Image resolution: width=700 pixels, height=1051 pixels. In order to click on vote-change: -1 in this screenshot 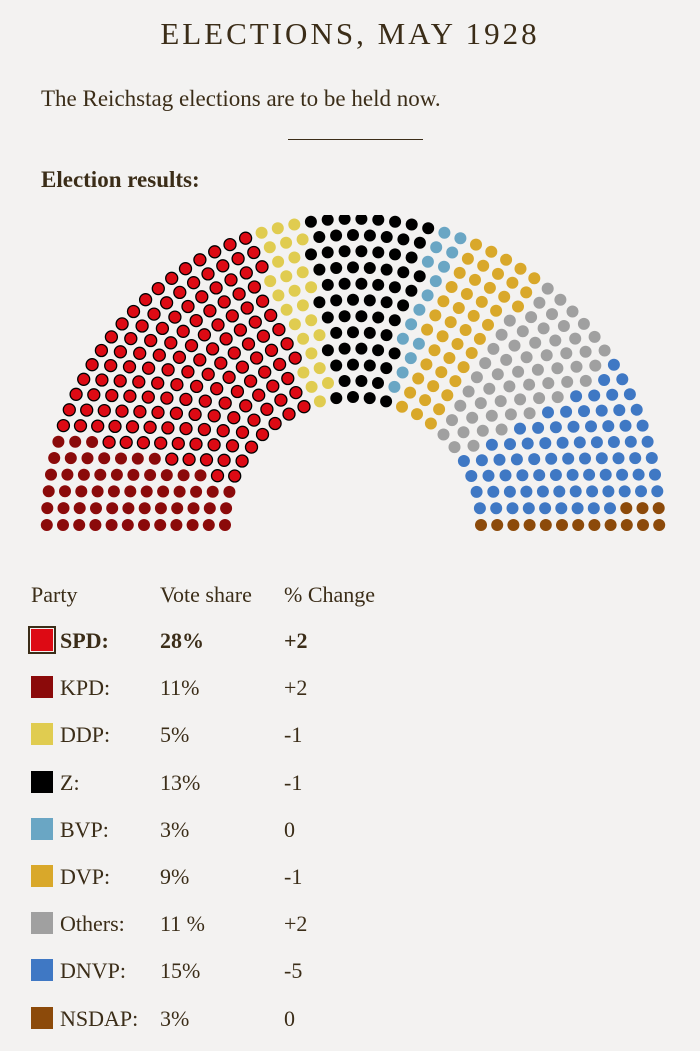, I will do `click(293, 876)`.